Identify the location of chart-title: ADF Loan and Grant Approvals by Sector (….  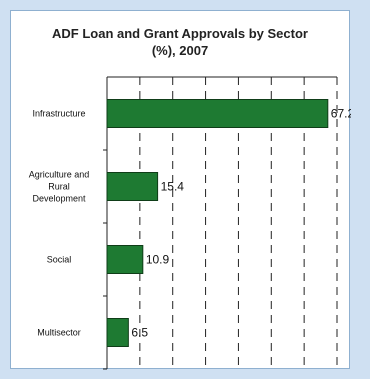
(180, 42).